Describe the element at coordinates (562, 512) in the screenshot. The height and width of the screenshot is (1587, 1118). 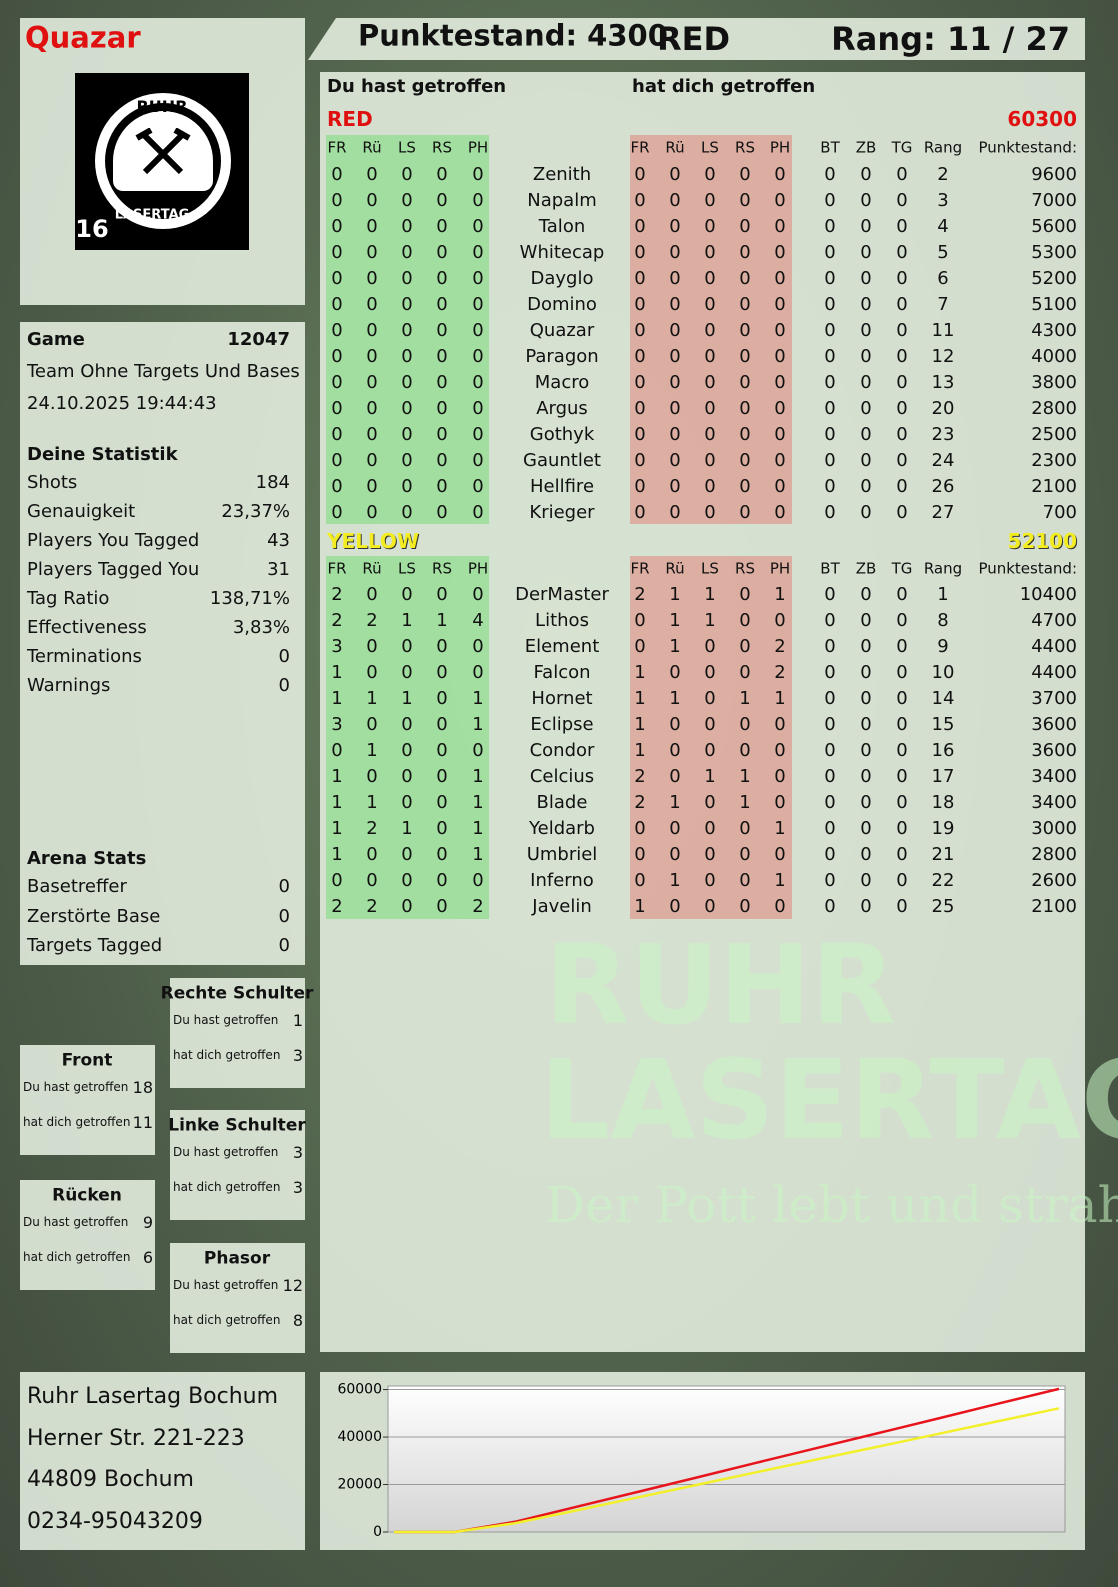
I see `player-name-cell: Krieger` at that location.